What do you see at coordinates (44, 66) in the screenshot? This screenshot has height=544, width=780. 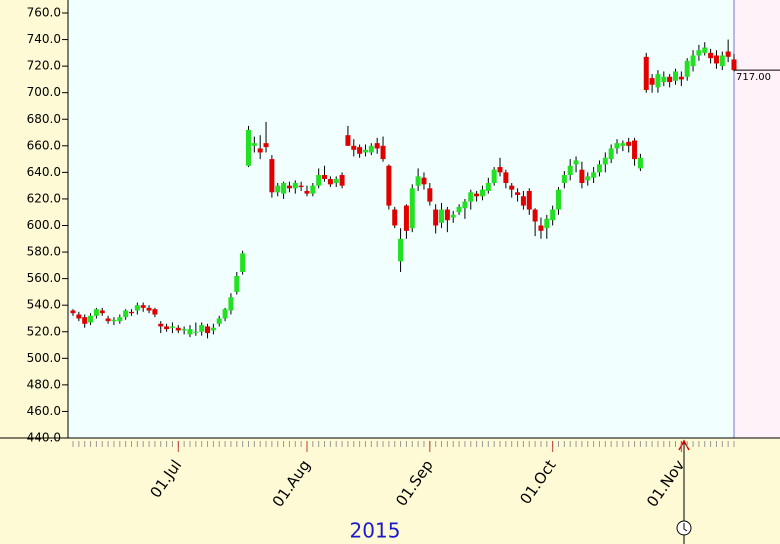 I see `y-tick-label: 720.0` at bounding box center [44, 66].